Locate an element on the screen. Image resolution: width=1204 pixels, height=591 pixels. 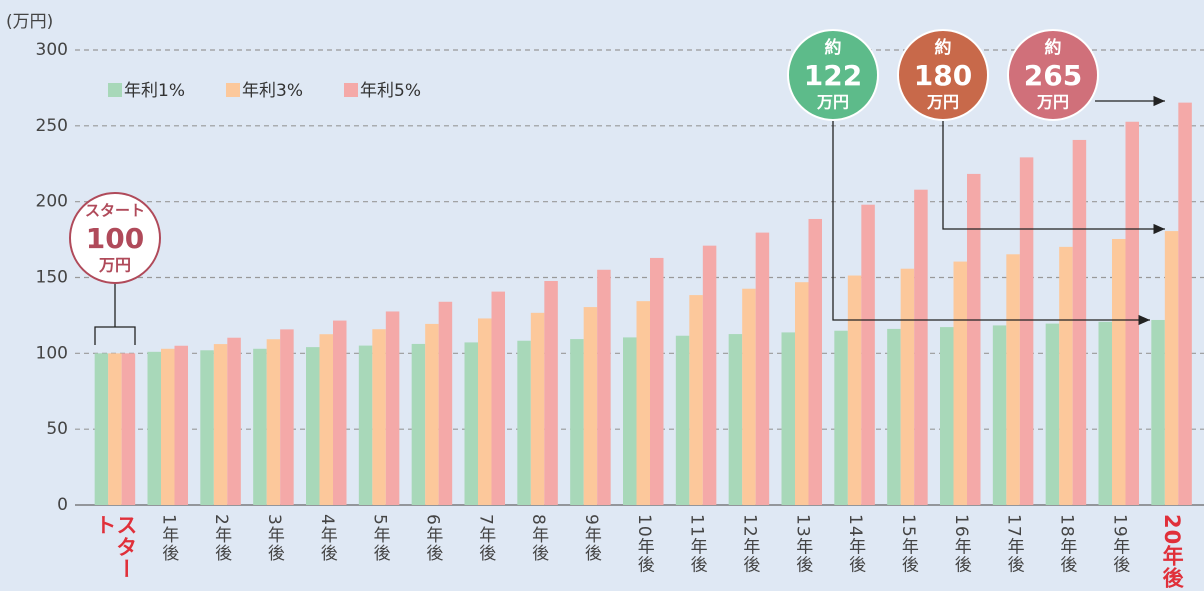
x-tick-label: 18年後 is located at coordinates (1066, 544).